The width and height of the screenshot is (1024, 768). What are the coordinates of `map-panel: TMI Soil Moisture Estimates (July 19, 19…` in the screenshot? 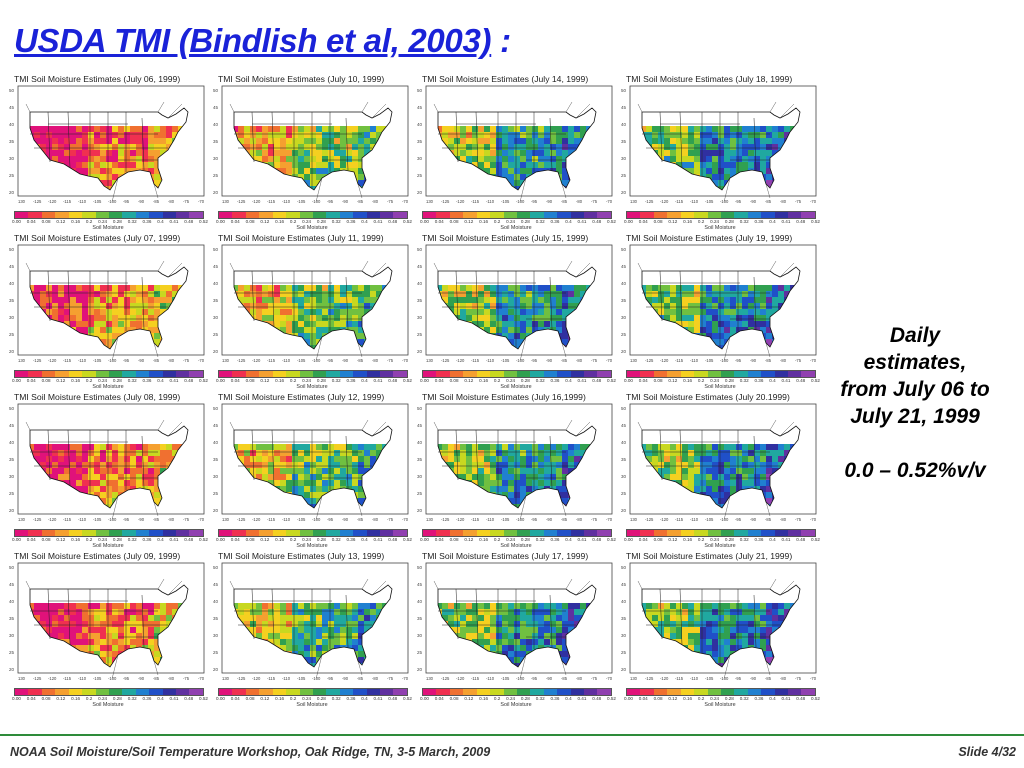 It's located at (720, 312).